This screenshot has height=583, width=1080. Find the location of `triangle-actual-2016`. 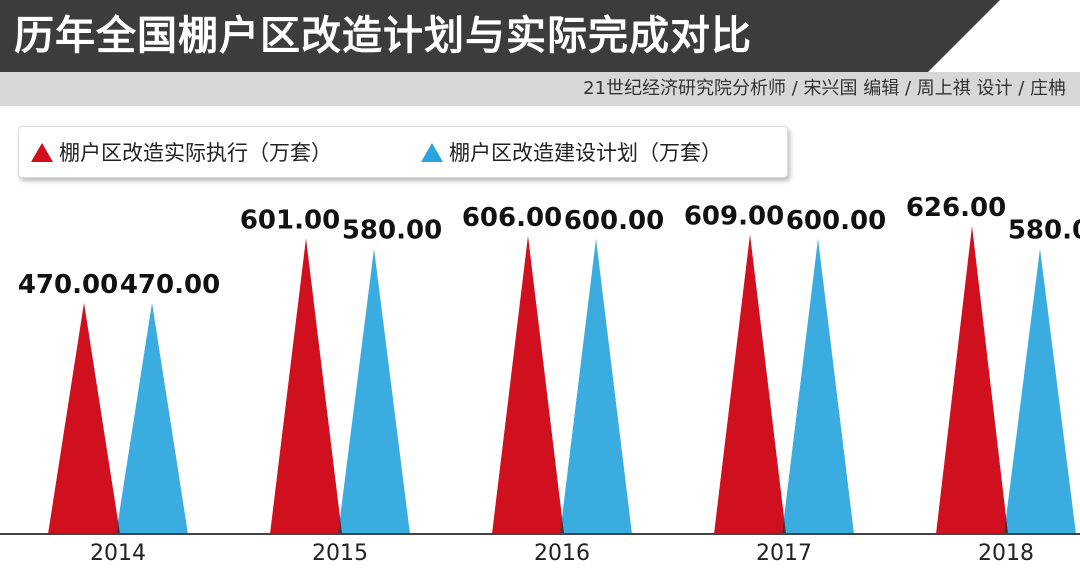

triangle-actual-2016 is located at coordinates (528, 384).